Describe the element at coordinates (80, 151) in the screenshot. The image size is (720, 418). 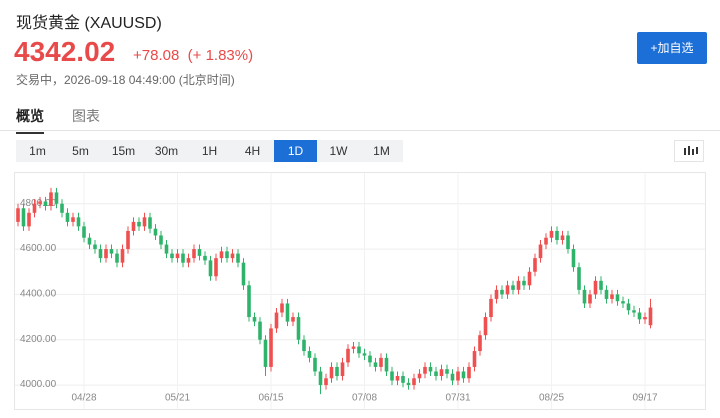
I see `interval-button: 5m` at that location.